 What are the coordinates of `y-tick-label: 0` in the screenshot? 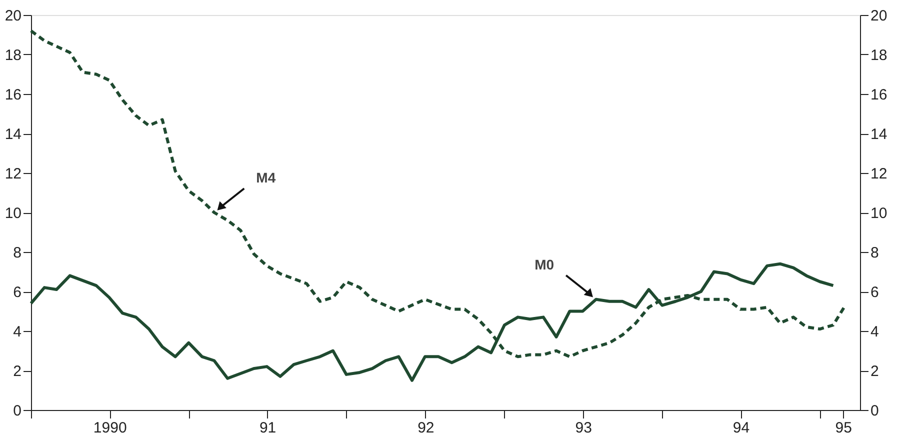 It's located at (17, 411).